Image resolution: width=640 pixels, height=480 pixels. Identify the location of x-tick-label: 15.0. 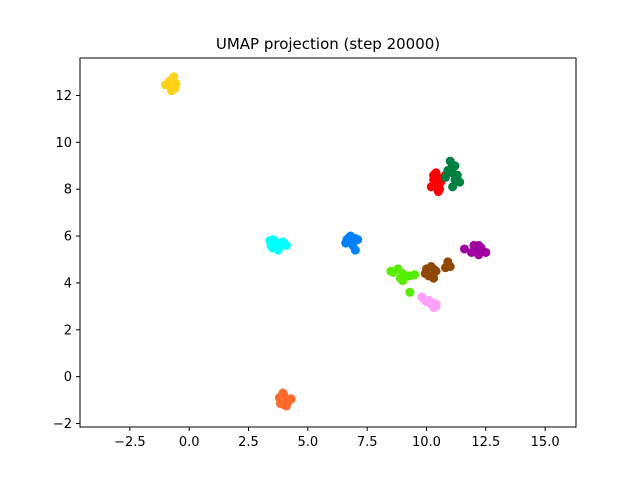
(545, 442).